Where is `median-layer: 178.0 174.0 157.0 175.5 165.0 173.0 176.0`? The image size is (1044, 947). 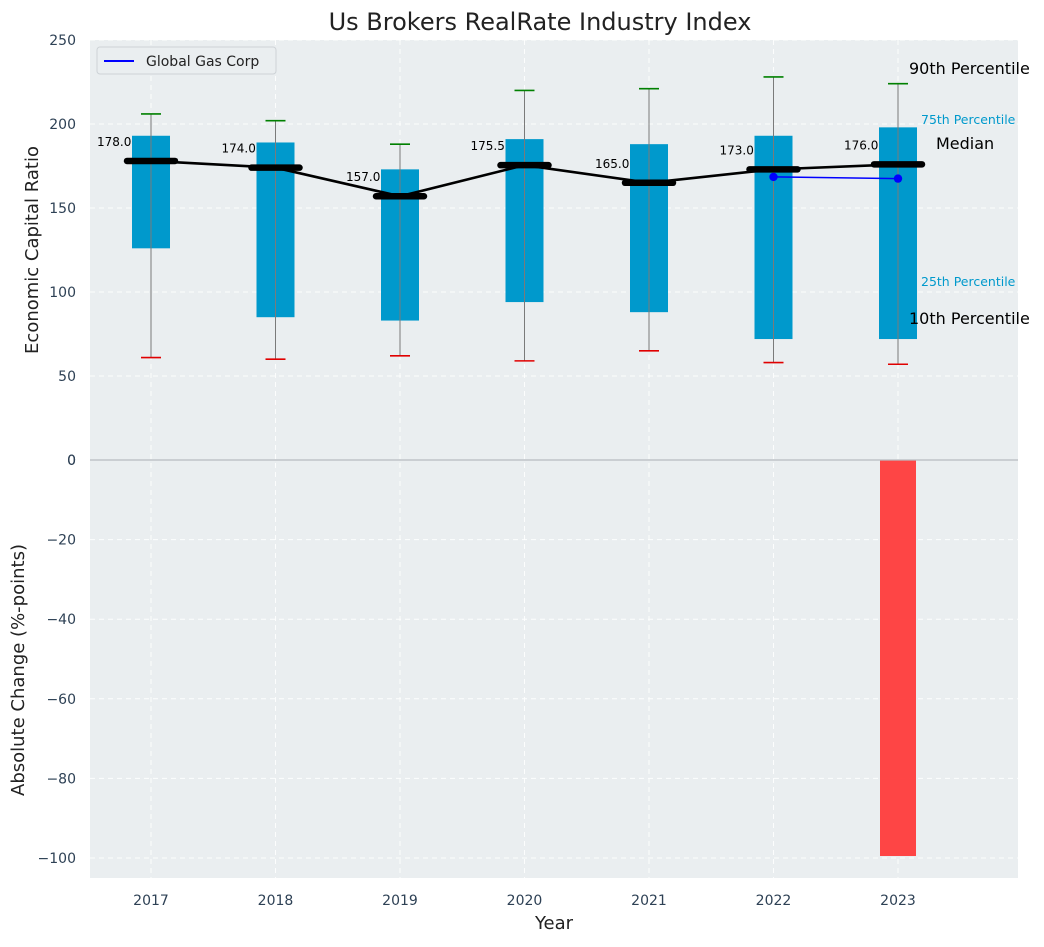 median-layer: 178.0 174.0 157.0 175.5 165.0 173.0 176.0 is located at coordinates (511, 167).